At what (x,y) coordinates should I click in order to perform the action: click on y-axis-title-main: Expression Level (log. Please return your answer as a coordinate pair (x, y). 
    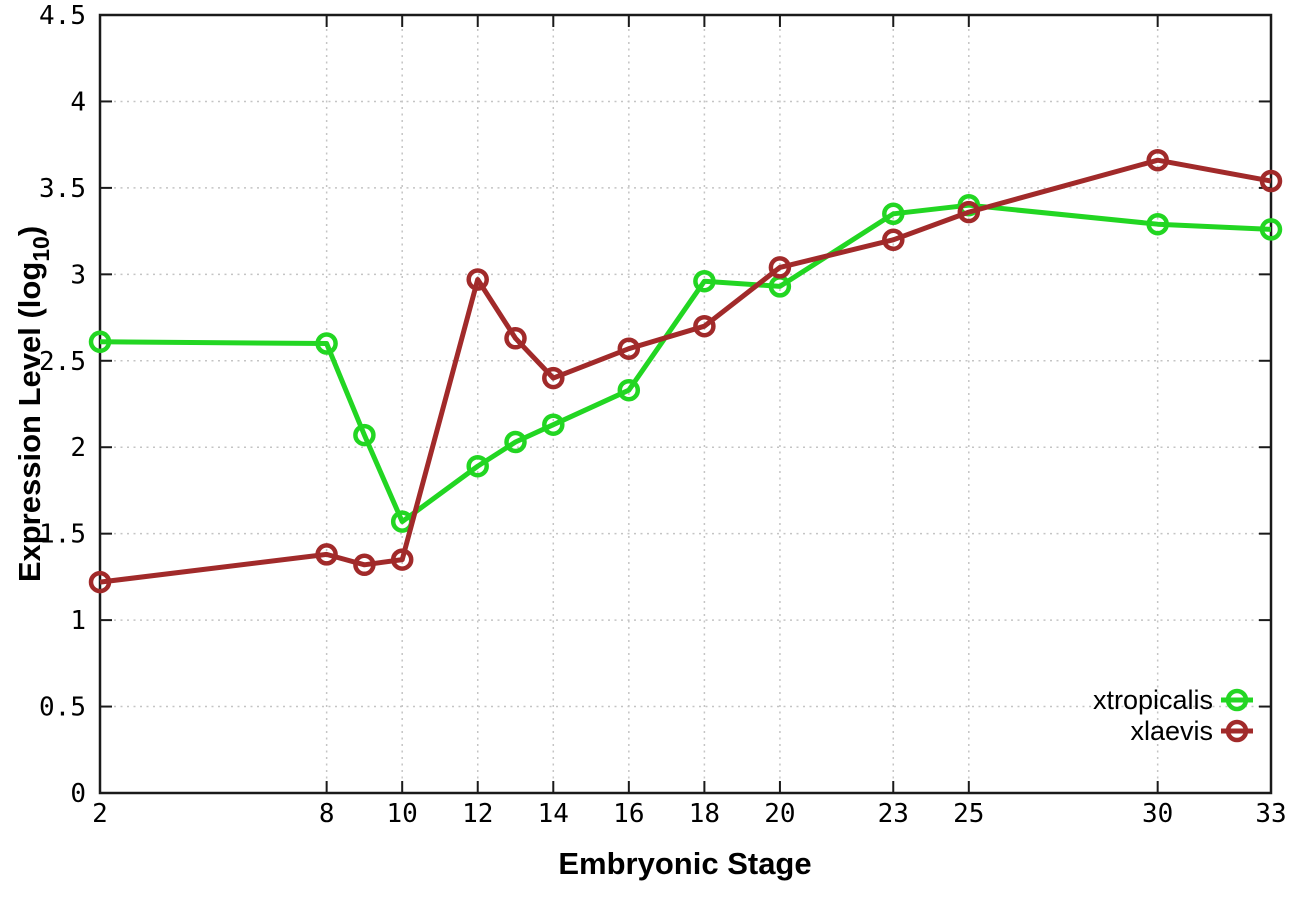
    Looking at the image, I should click on (29, 422).